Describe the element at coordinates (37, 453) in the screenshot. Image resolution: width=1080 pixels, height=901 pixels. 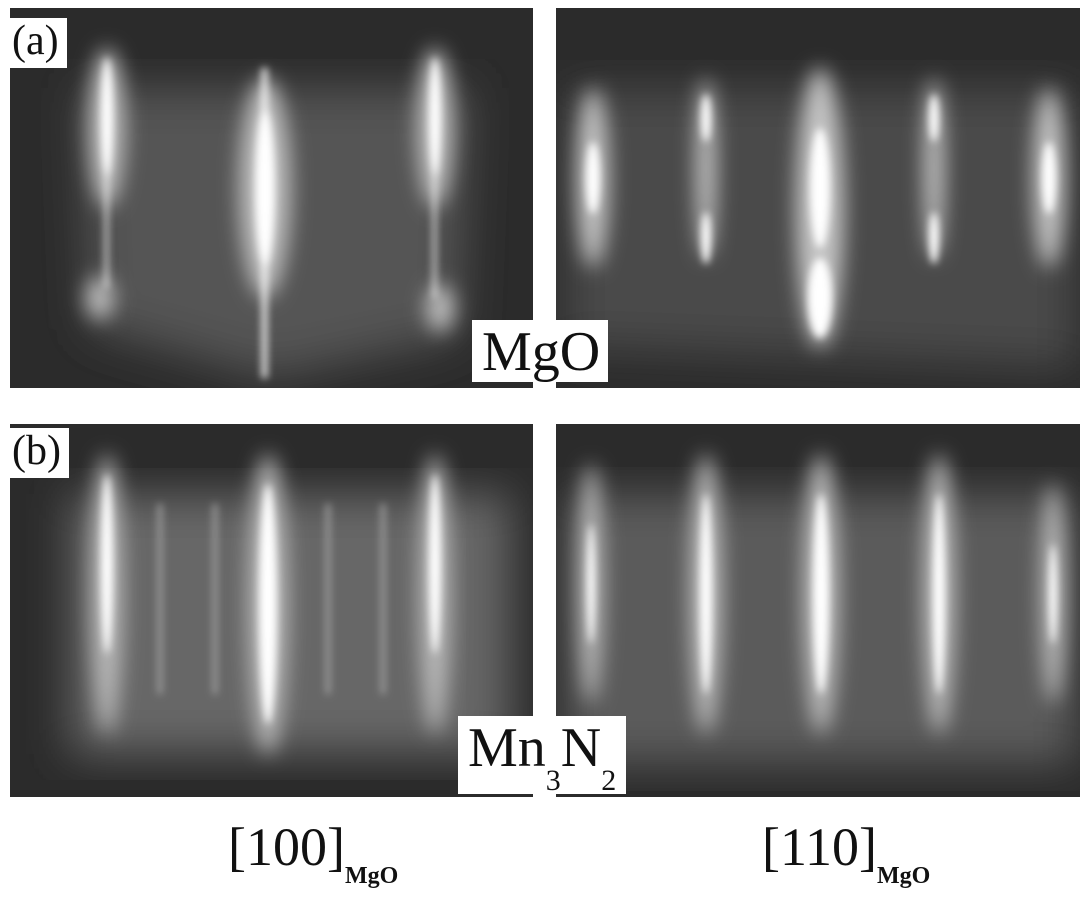
I see `panel-label-b: (b)` at that location.